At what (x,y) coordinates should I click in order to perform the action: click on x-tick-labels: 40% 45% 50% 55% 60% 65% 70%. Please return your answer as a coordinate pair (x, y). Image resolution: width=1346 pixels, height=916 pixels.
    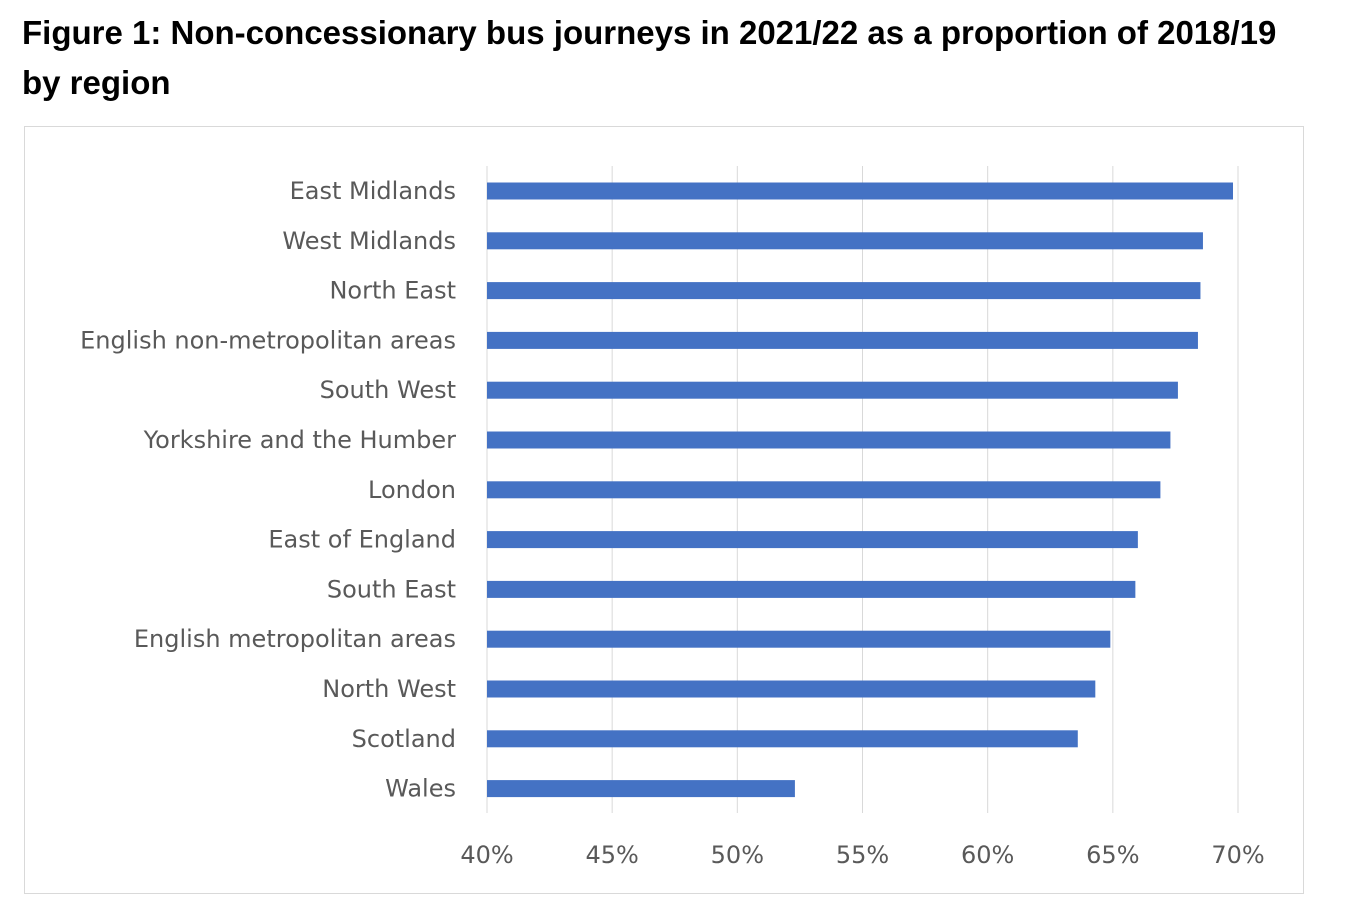
    Looking at the image, I should click on (862, 855).